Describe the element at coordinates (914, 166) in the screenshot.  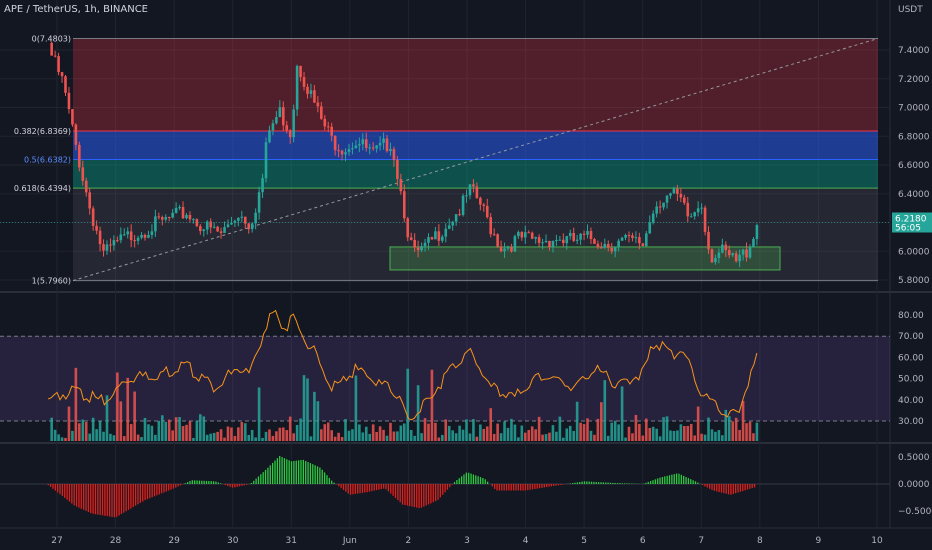
I see `price-axis-tick: 6.6000` at that location.